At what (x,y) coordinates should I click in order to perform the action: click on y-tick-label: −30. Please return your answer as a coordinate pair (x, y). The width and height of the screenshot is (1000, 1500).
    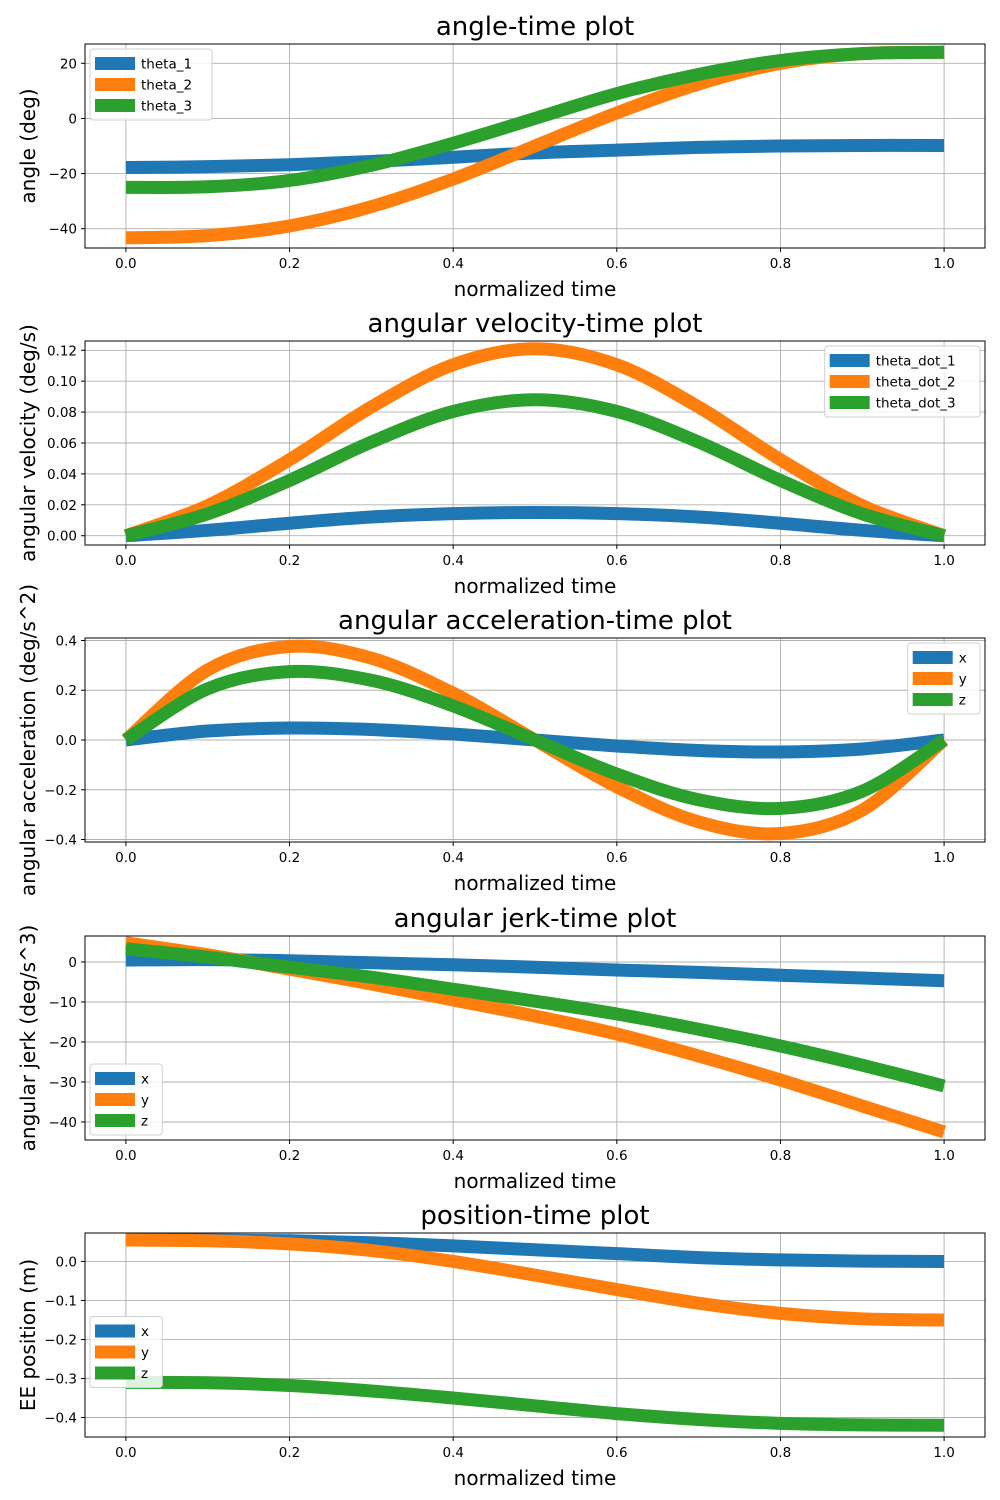
    Looking at the image, I should click on (63, 1083).